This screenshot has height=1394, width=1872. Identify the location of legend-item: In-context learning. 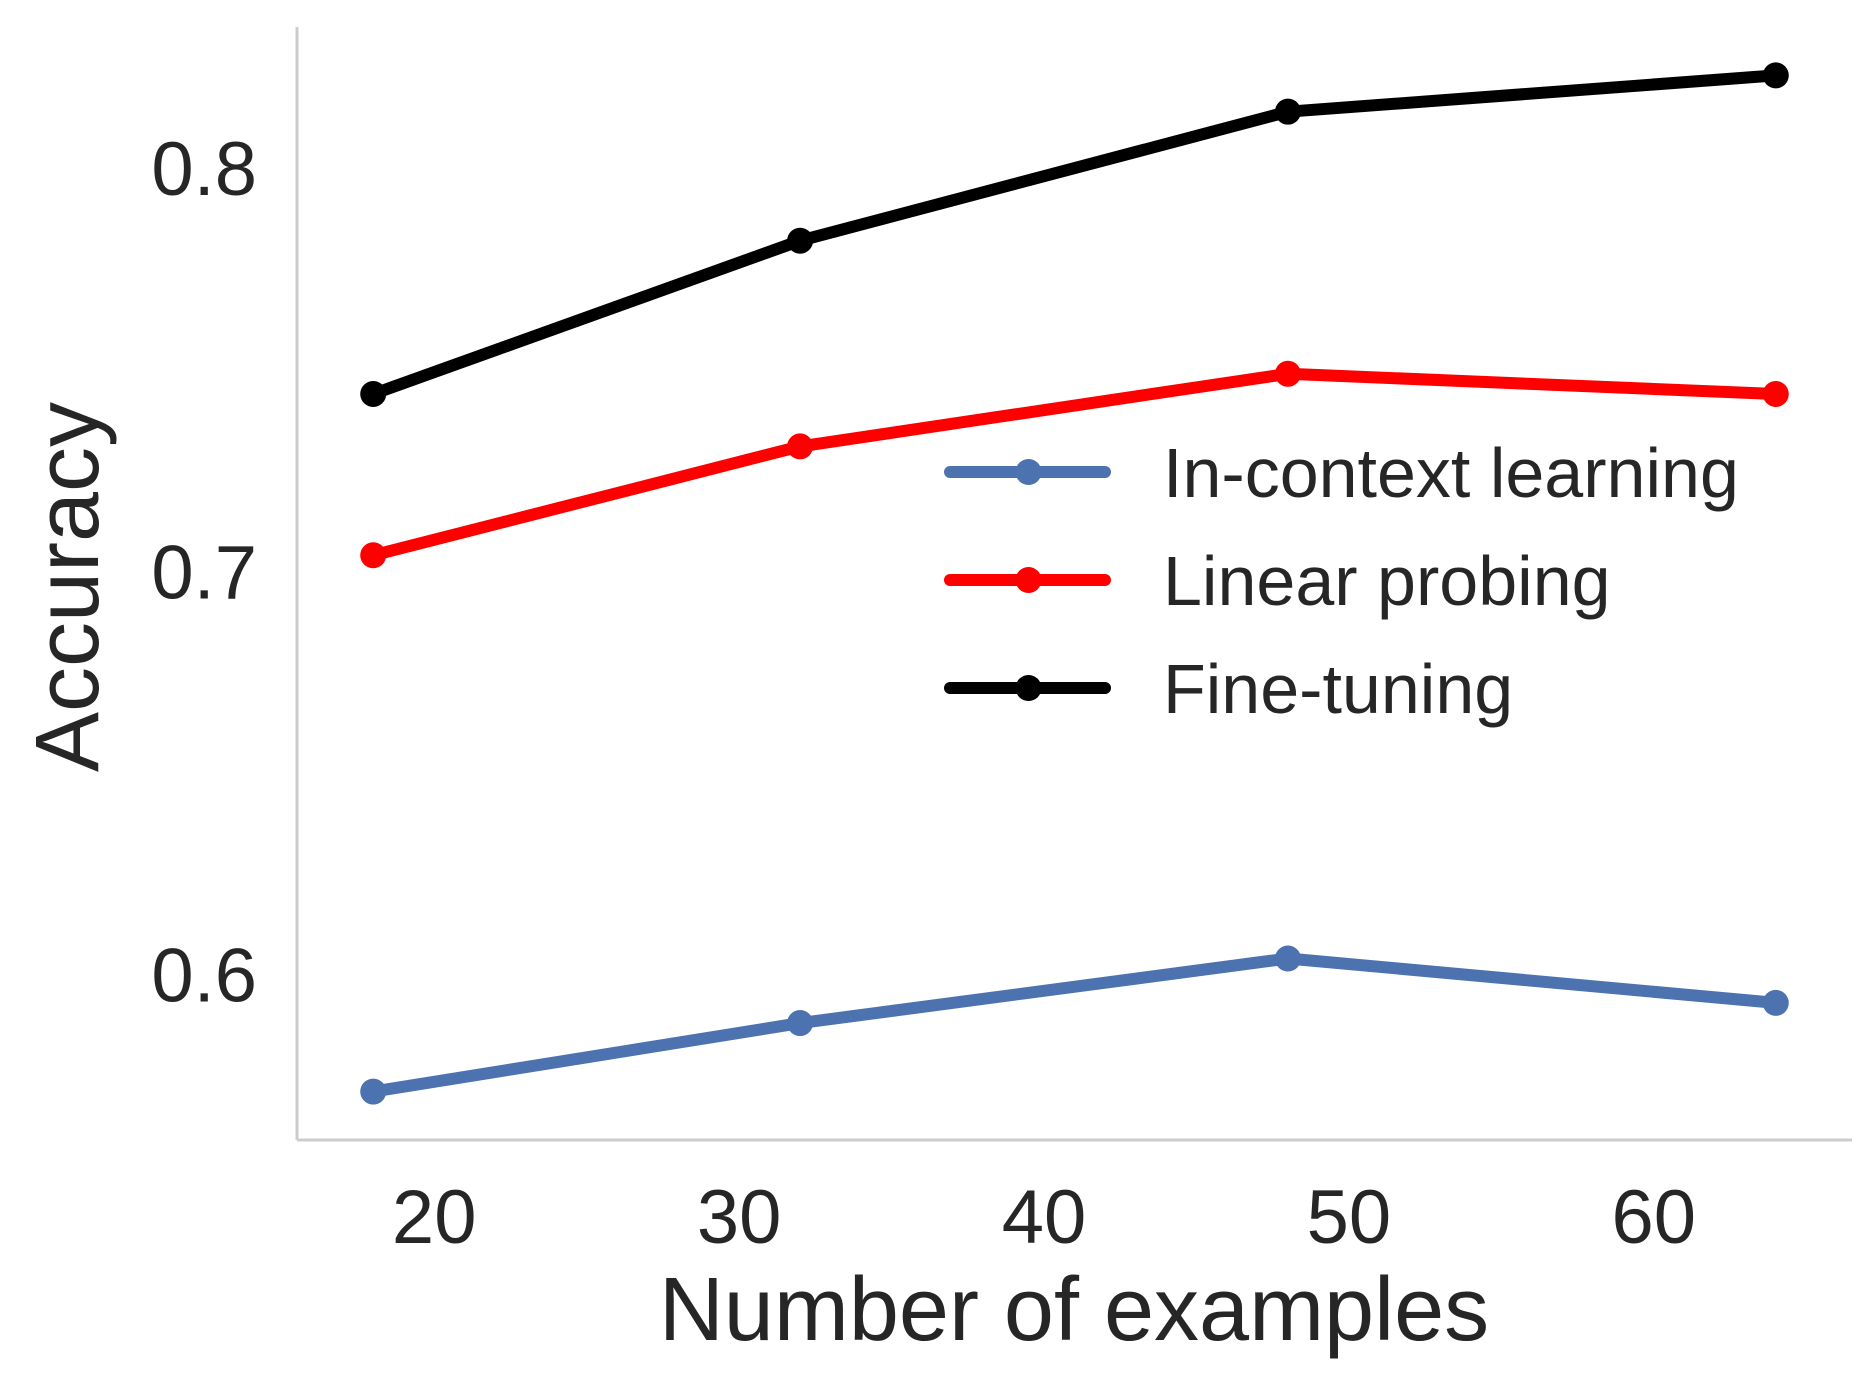
(1341, 473).